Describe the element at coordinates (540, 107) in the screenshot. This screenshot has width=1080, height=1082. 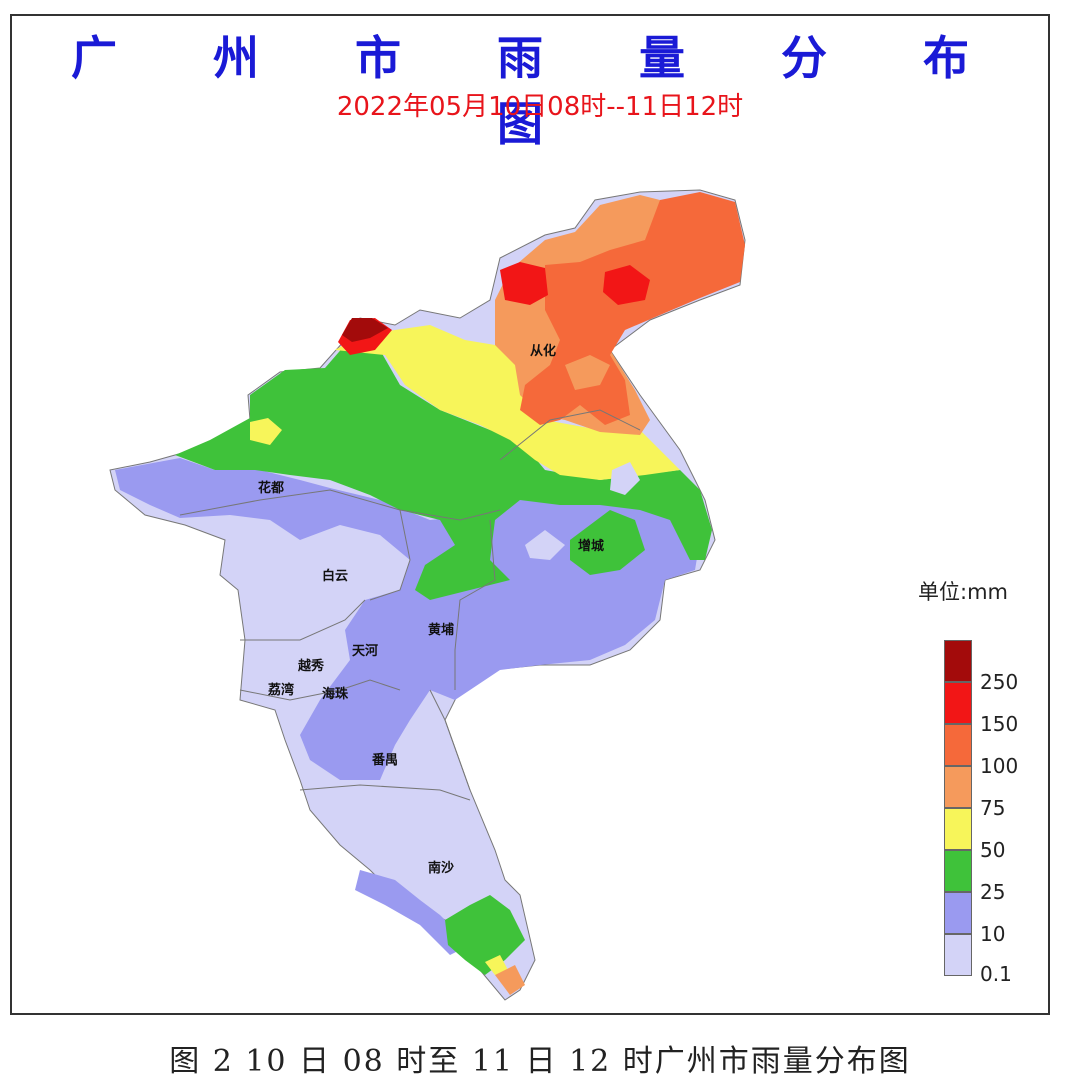
I see `map-subtitle: 2022年05月10日08时--11日12时` at that location.